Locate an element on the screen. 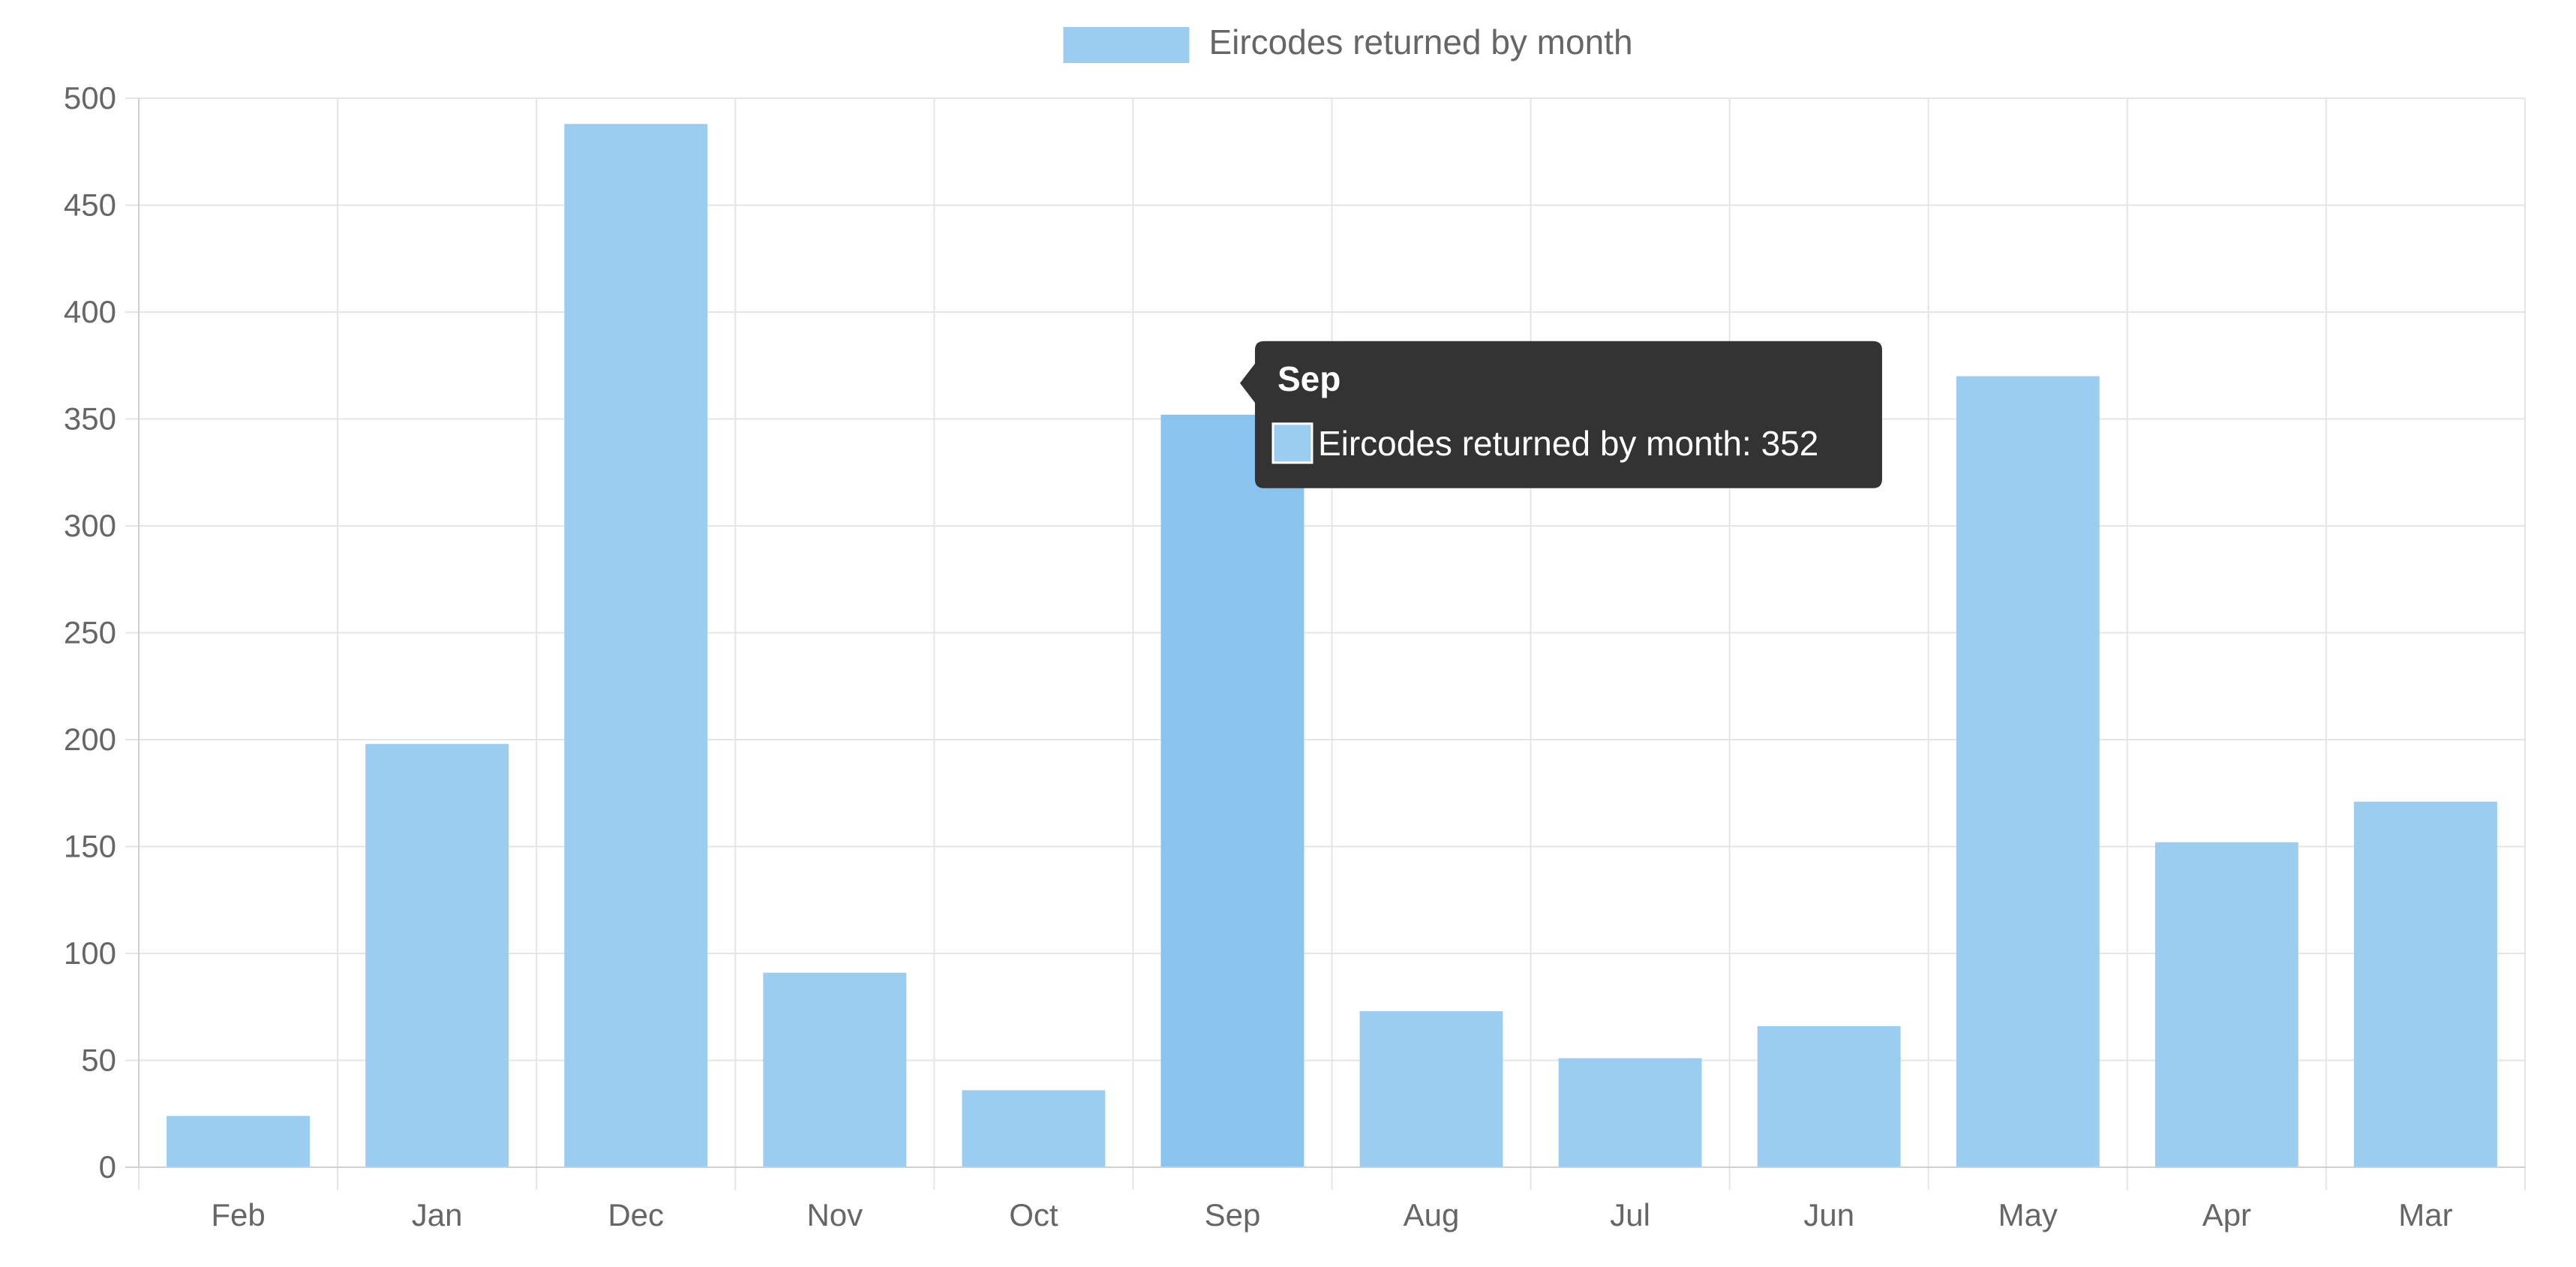 The height and width of the screenshot is (1267, 2576). x-axis: Feb Jan Dec Nov Oct Sep Aug Jul Jun May Apr Mar is located at coordinates (1325, 1199).